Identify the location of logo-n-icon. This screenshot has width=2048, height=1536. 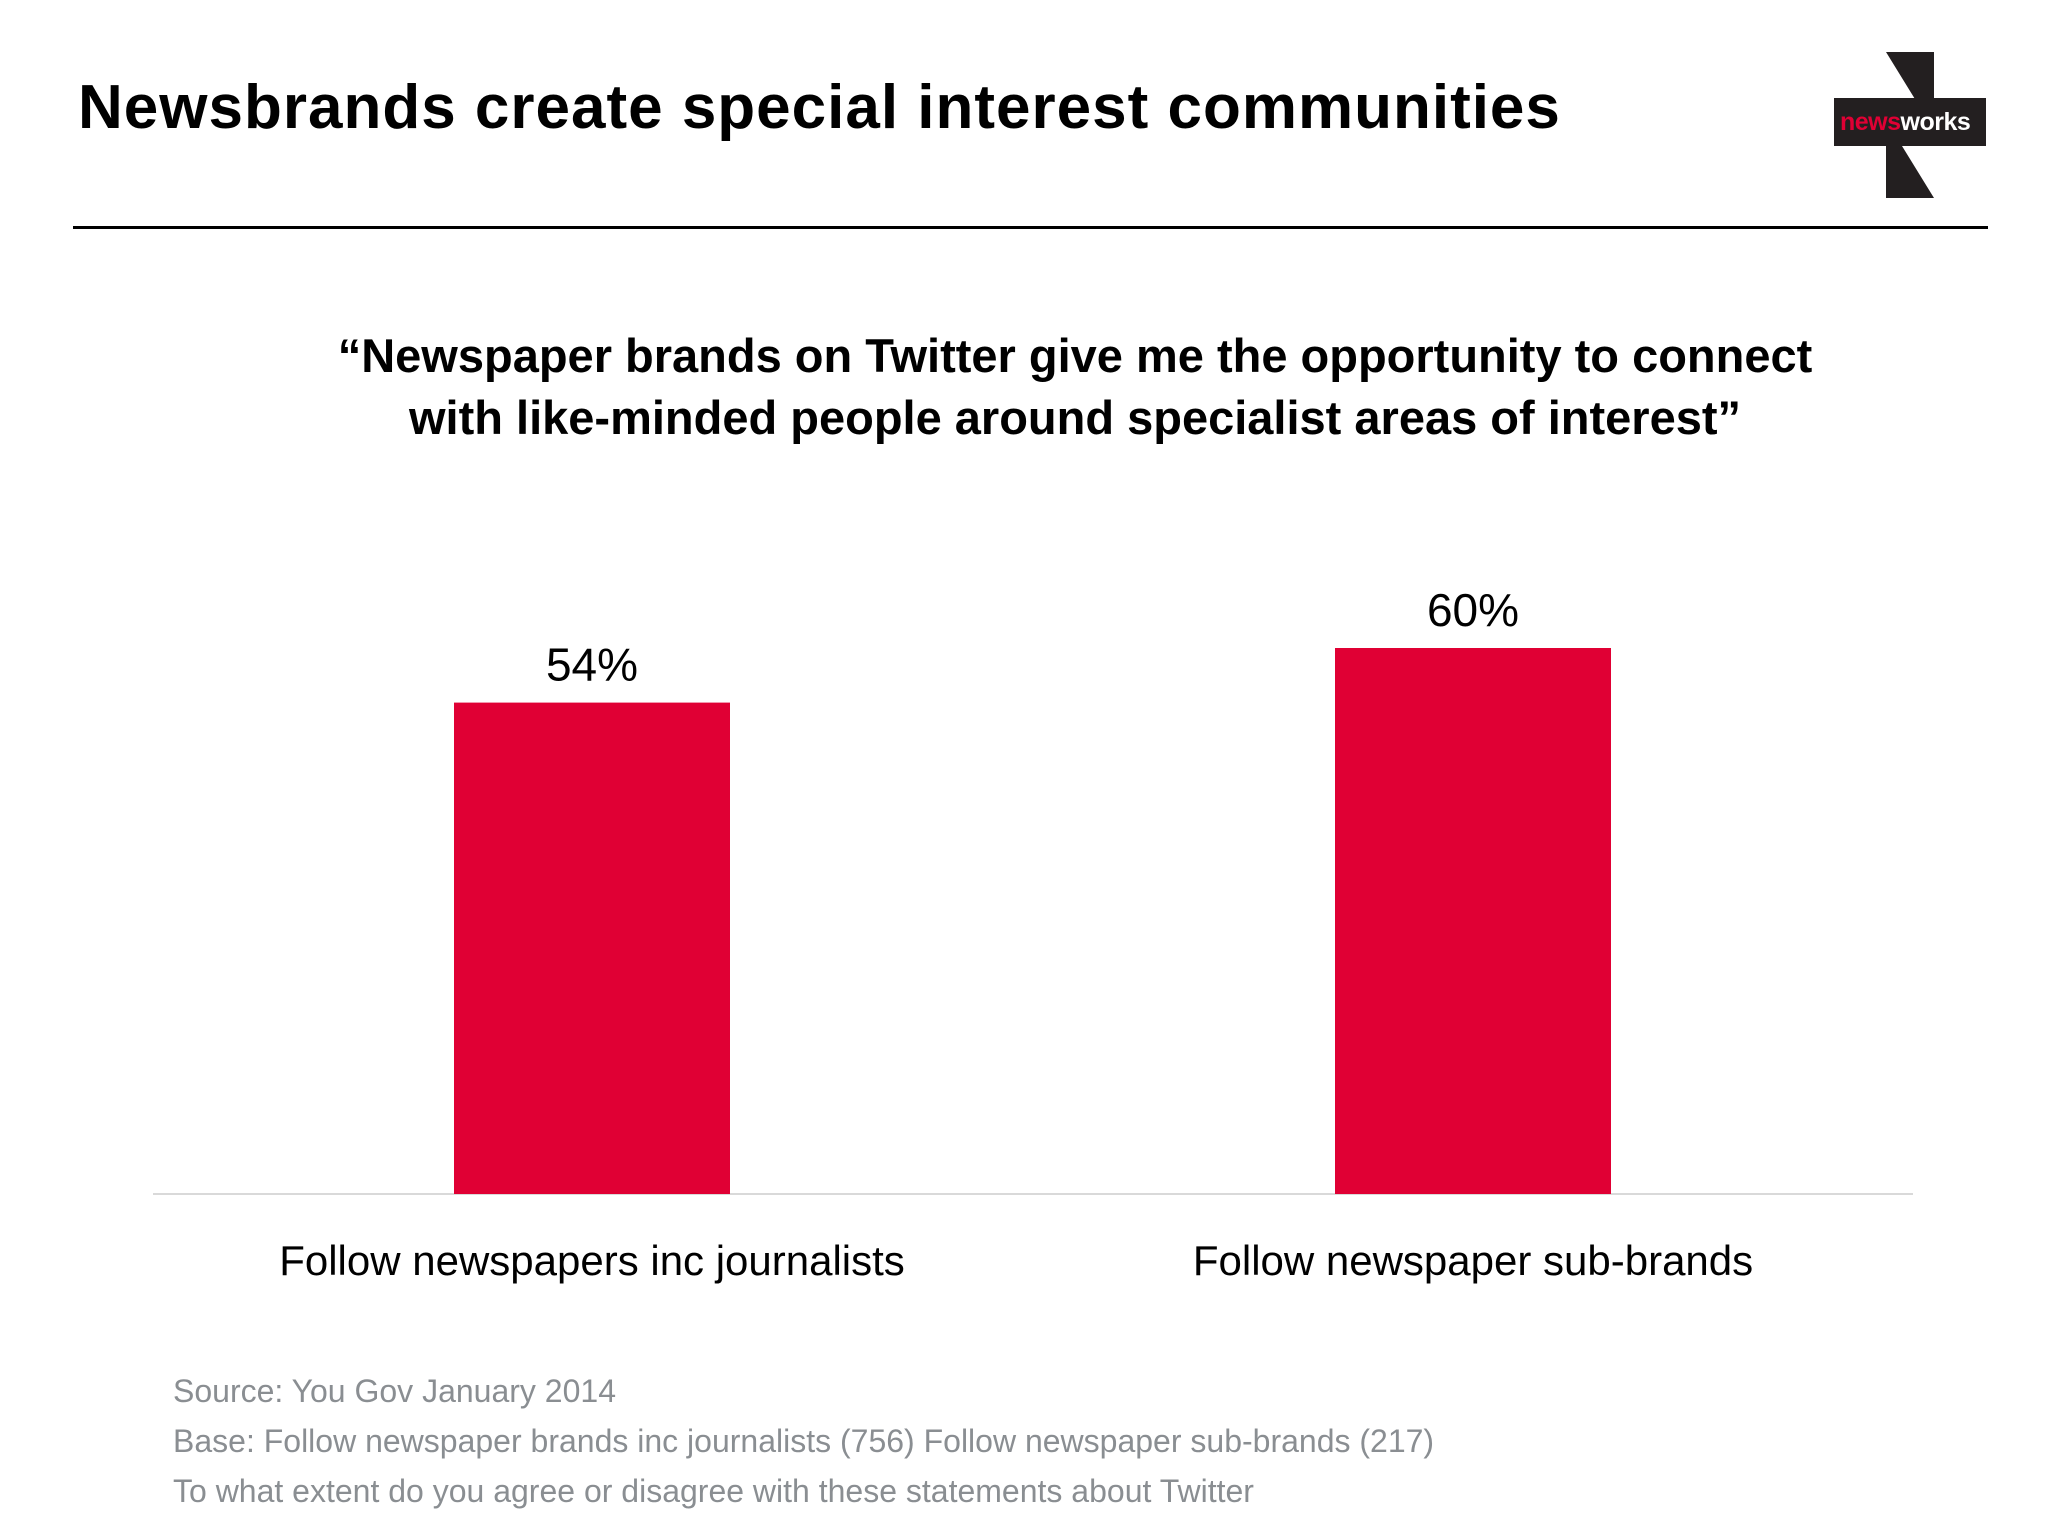
(1910, 125).